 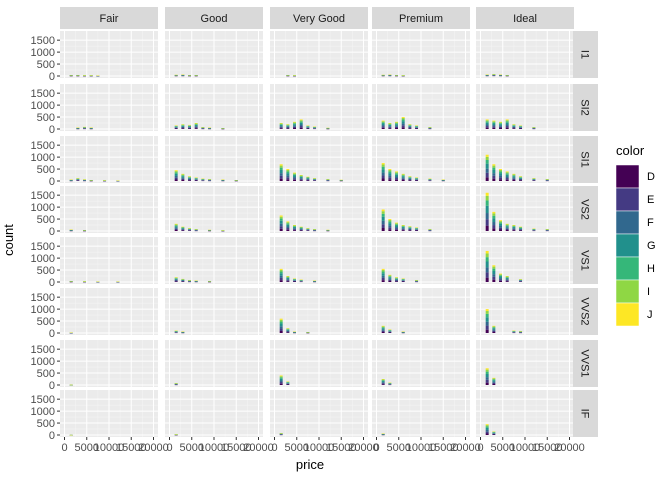 I want to click on y-tick-label: 1500, so click(x=43, y=400).